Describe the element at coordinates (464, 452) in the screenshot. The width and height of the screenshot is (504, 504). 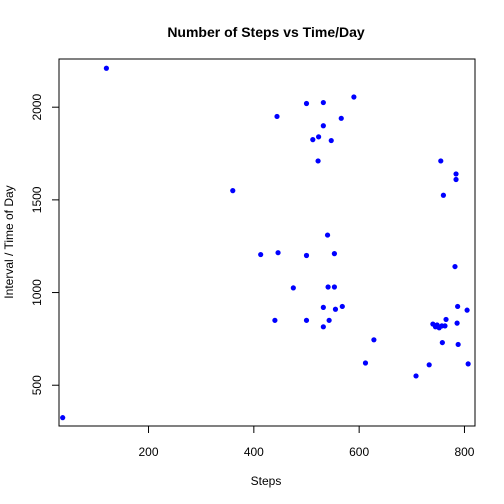
I see `x-tick-label: 800` at that location.